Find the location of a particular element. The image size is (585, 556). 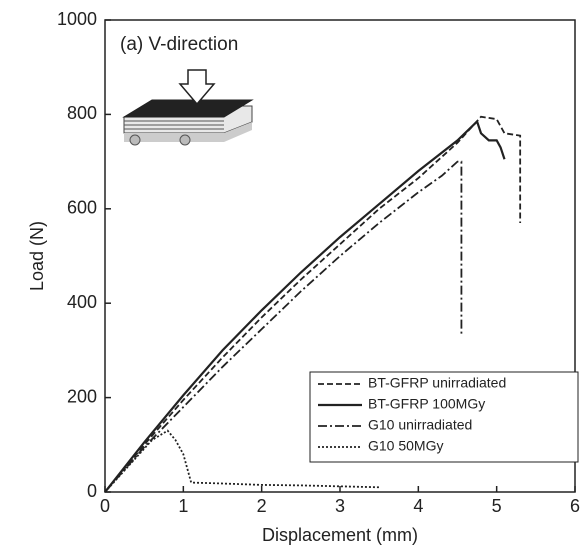

y-tick-label: 600 is located at coordinates (82, 208).